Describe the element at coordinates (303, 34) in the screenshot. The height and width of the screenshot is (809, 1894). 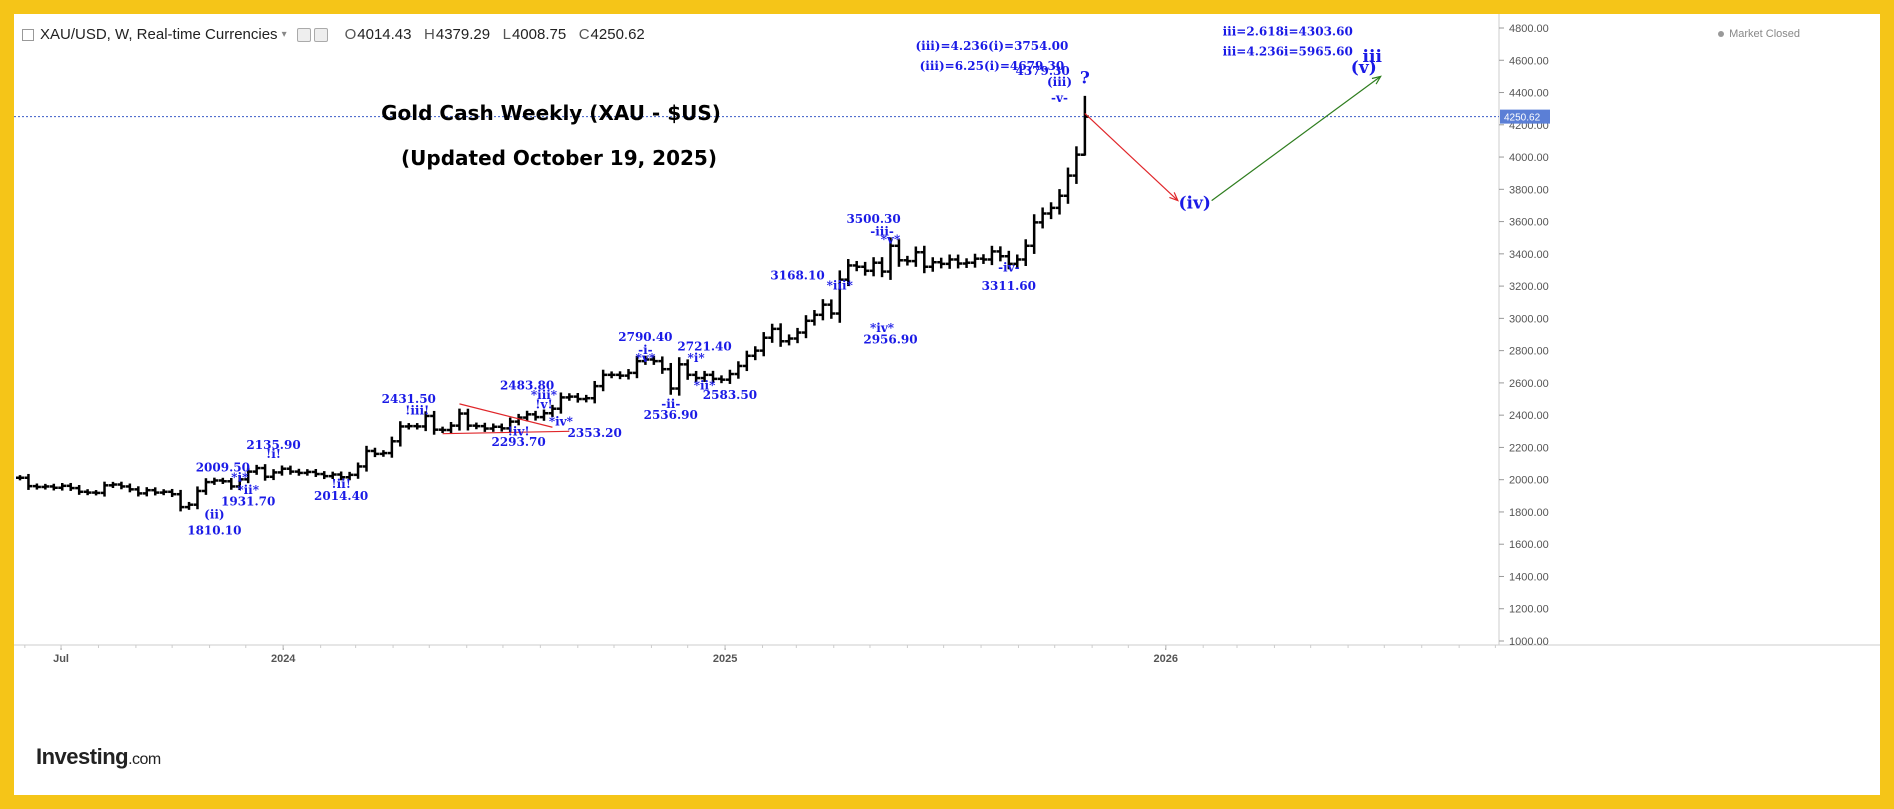
I see `settings-icon` at that location.